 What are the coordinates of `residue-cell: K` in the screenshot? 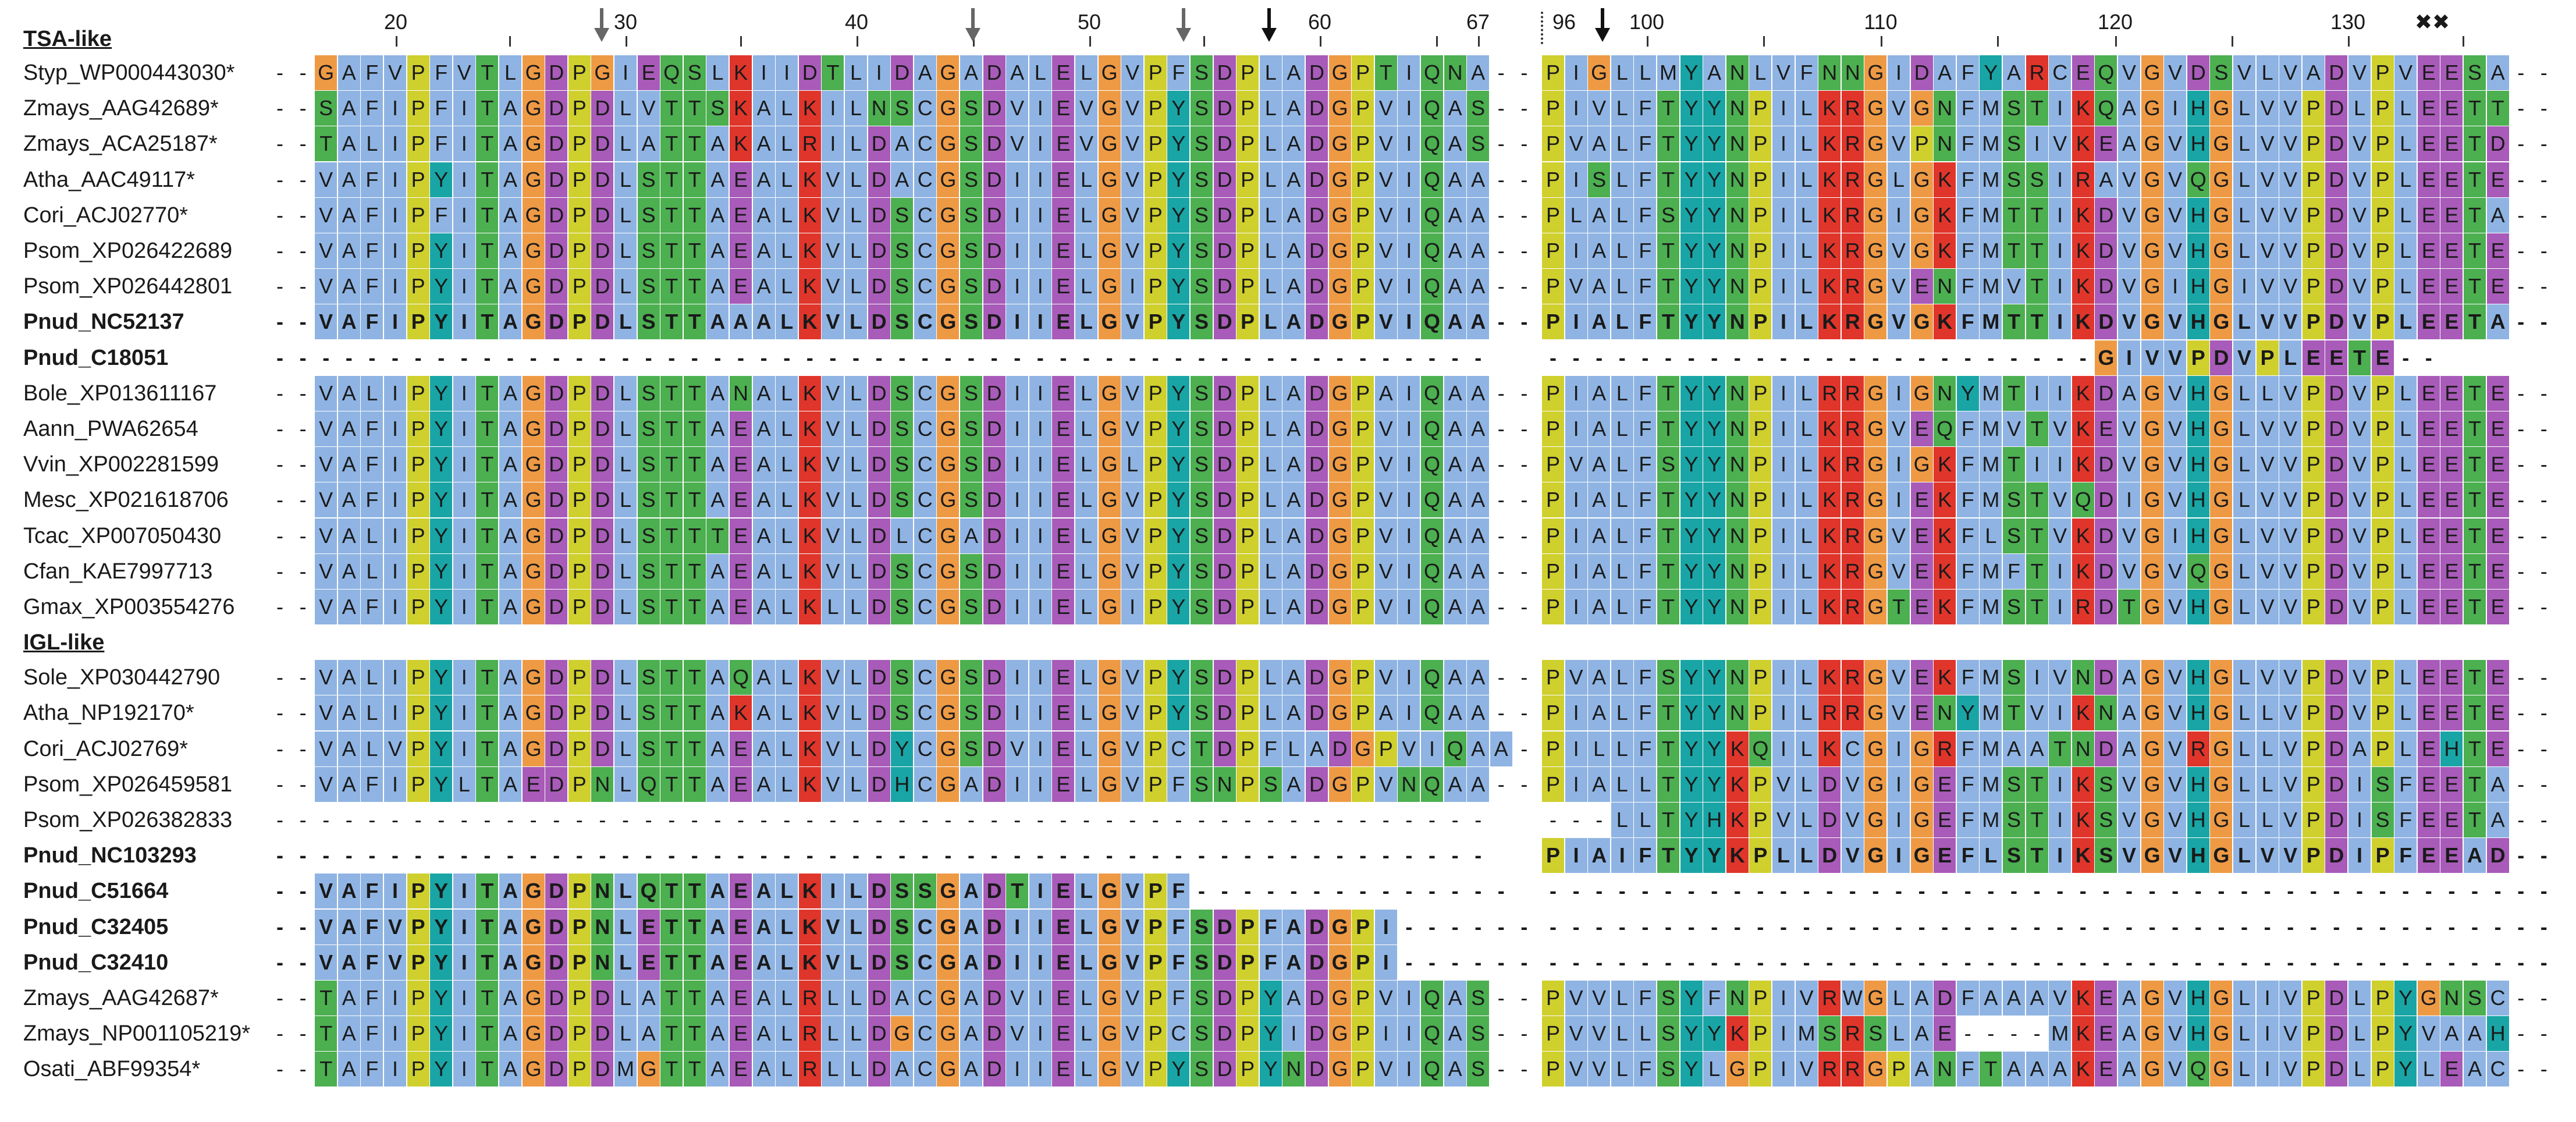 It's located at (809, 607).